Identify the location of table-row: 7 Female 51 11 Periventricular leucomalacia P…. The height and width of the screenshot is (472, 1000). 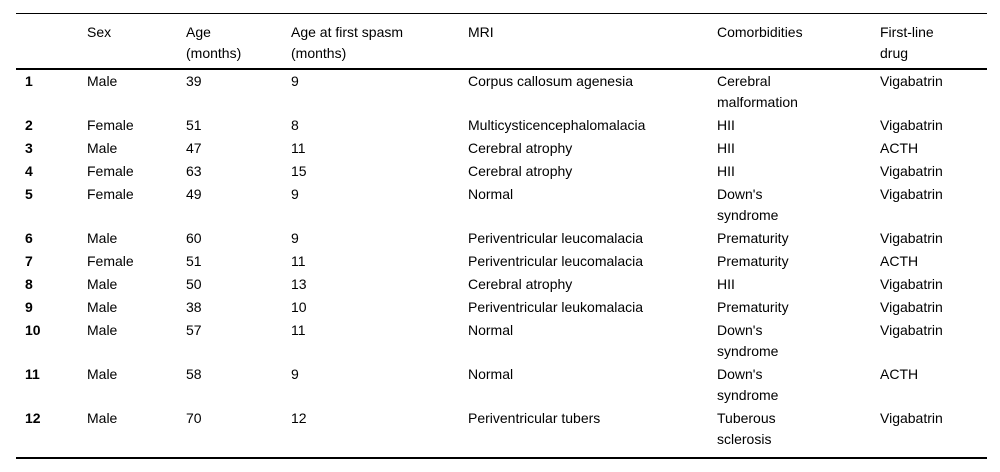
(501, 261).